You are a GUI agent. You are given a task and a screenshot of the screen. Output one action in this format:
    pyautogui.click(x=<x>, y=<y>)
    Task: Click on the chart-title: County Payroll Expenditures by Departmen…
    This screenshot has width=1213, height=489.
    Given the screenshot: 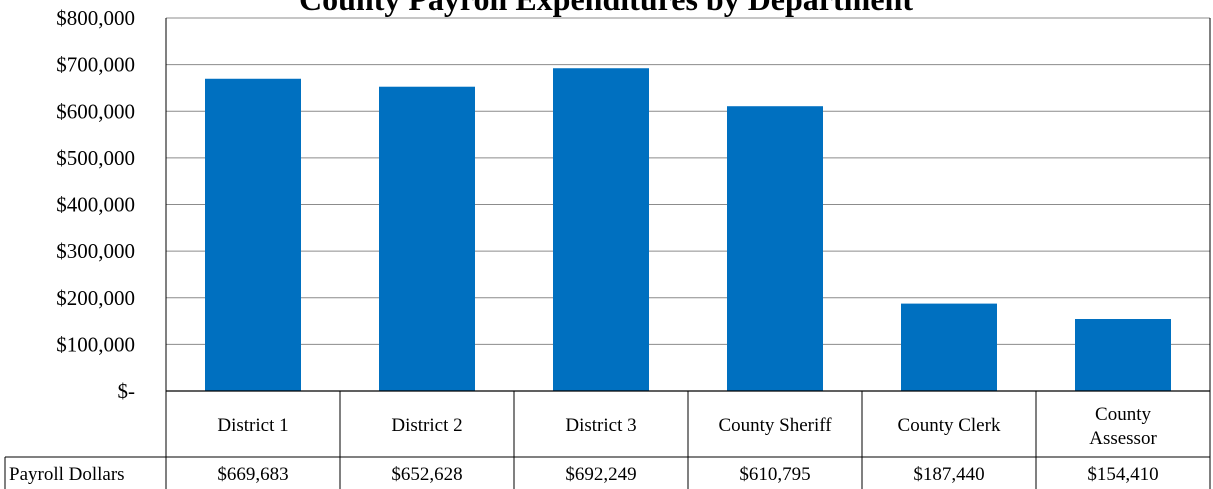 What is the action you would take?
    pyautogui.click(x=606, y=8)
    